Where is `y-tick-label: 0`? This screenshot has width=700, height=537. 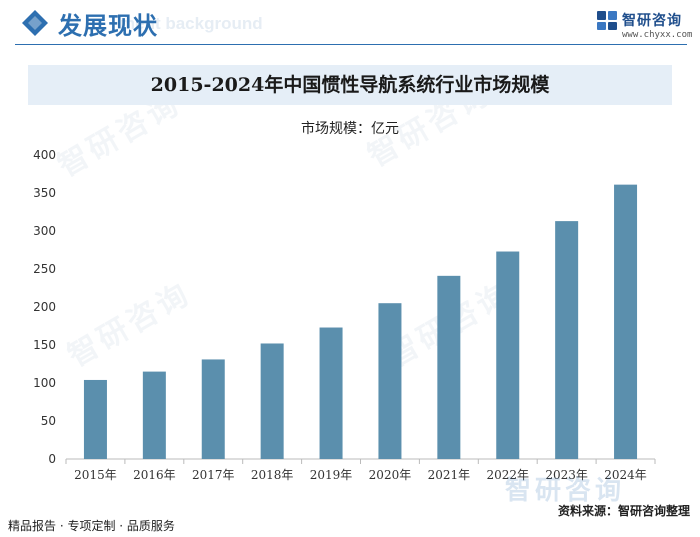 y-tick-label: 0 is located at coordinates (52, 459).